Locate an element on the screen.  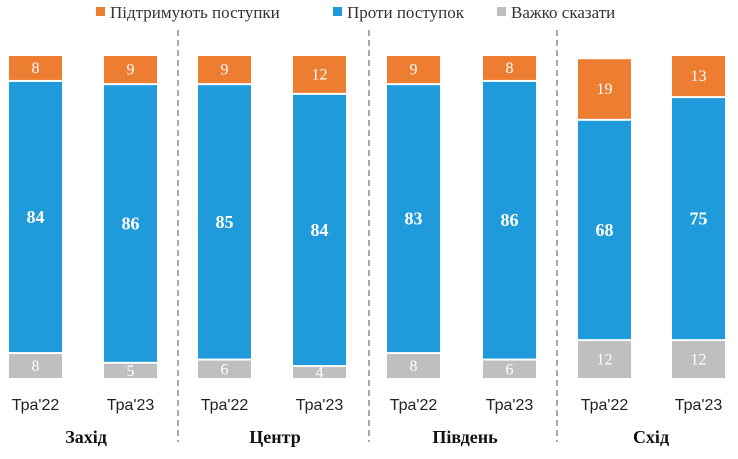
data-label-support: 19 is located at coordinates (605, 89).